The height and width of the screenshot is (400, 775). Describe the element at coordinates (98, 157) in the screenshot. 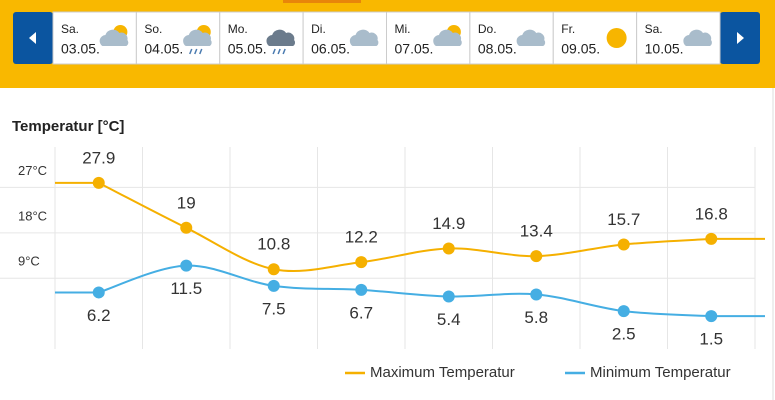

I see `data-label: 27.9` at that location.